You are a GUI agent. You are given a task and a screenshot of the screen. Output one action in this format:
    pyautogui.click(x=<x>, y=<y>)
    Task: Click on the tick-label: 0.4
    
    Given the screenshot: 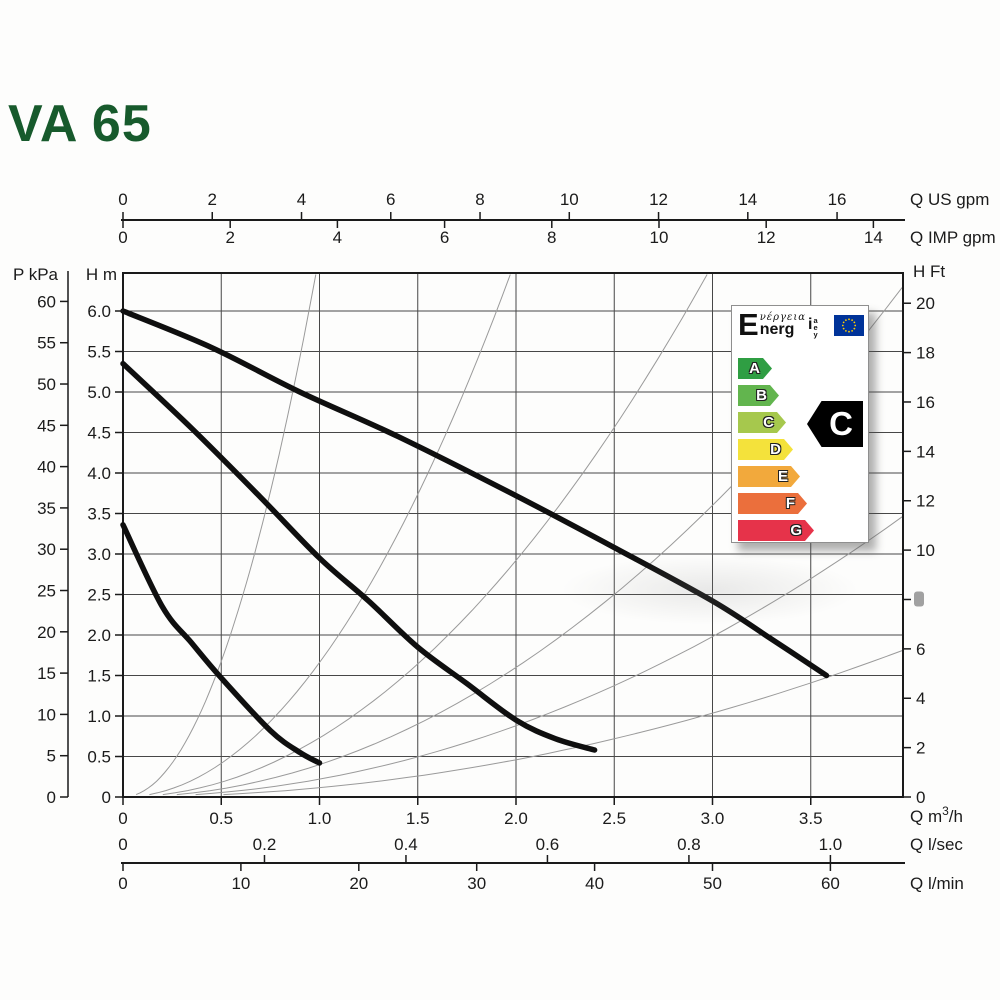 What is the action you would take?
    pyautogui.click(x=406, y=844)
    